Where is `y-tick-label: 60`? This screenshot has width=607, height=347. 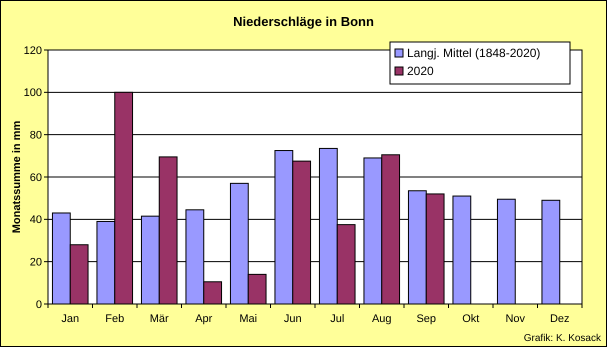 y-tick-label: 60 is located at coordinates (36, 178).